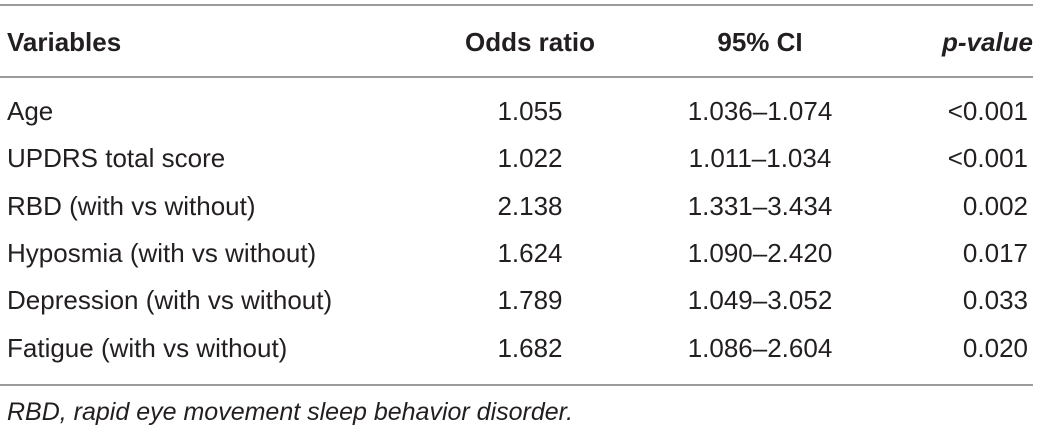 The image size is (1040, 434). I want to click on header-ci: 95% CI, so click(760, 42).